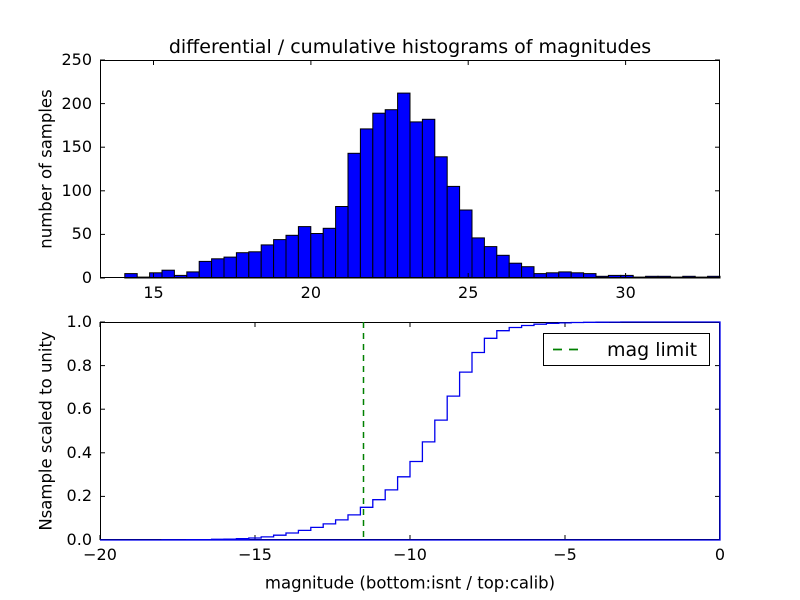  What do you see at coordinates (79, 365) in the screenshot?
I see `y-tick-label: 0.8` at bounding box center [79, 365].